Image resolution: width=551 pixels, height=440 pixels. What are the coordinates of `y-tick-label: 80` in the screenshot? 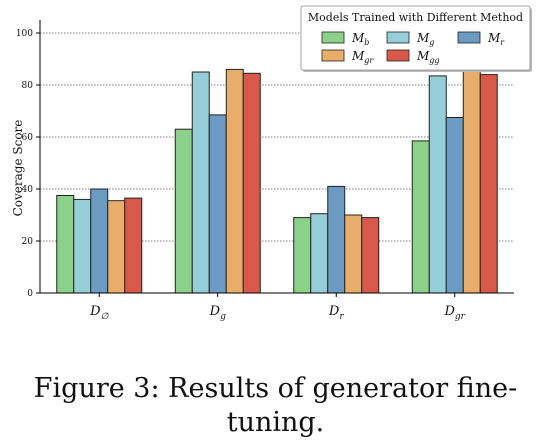 It's located at (28, 86).